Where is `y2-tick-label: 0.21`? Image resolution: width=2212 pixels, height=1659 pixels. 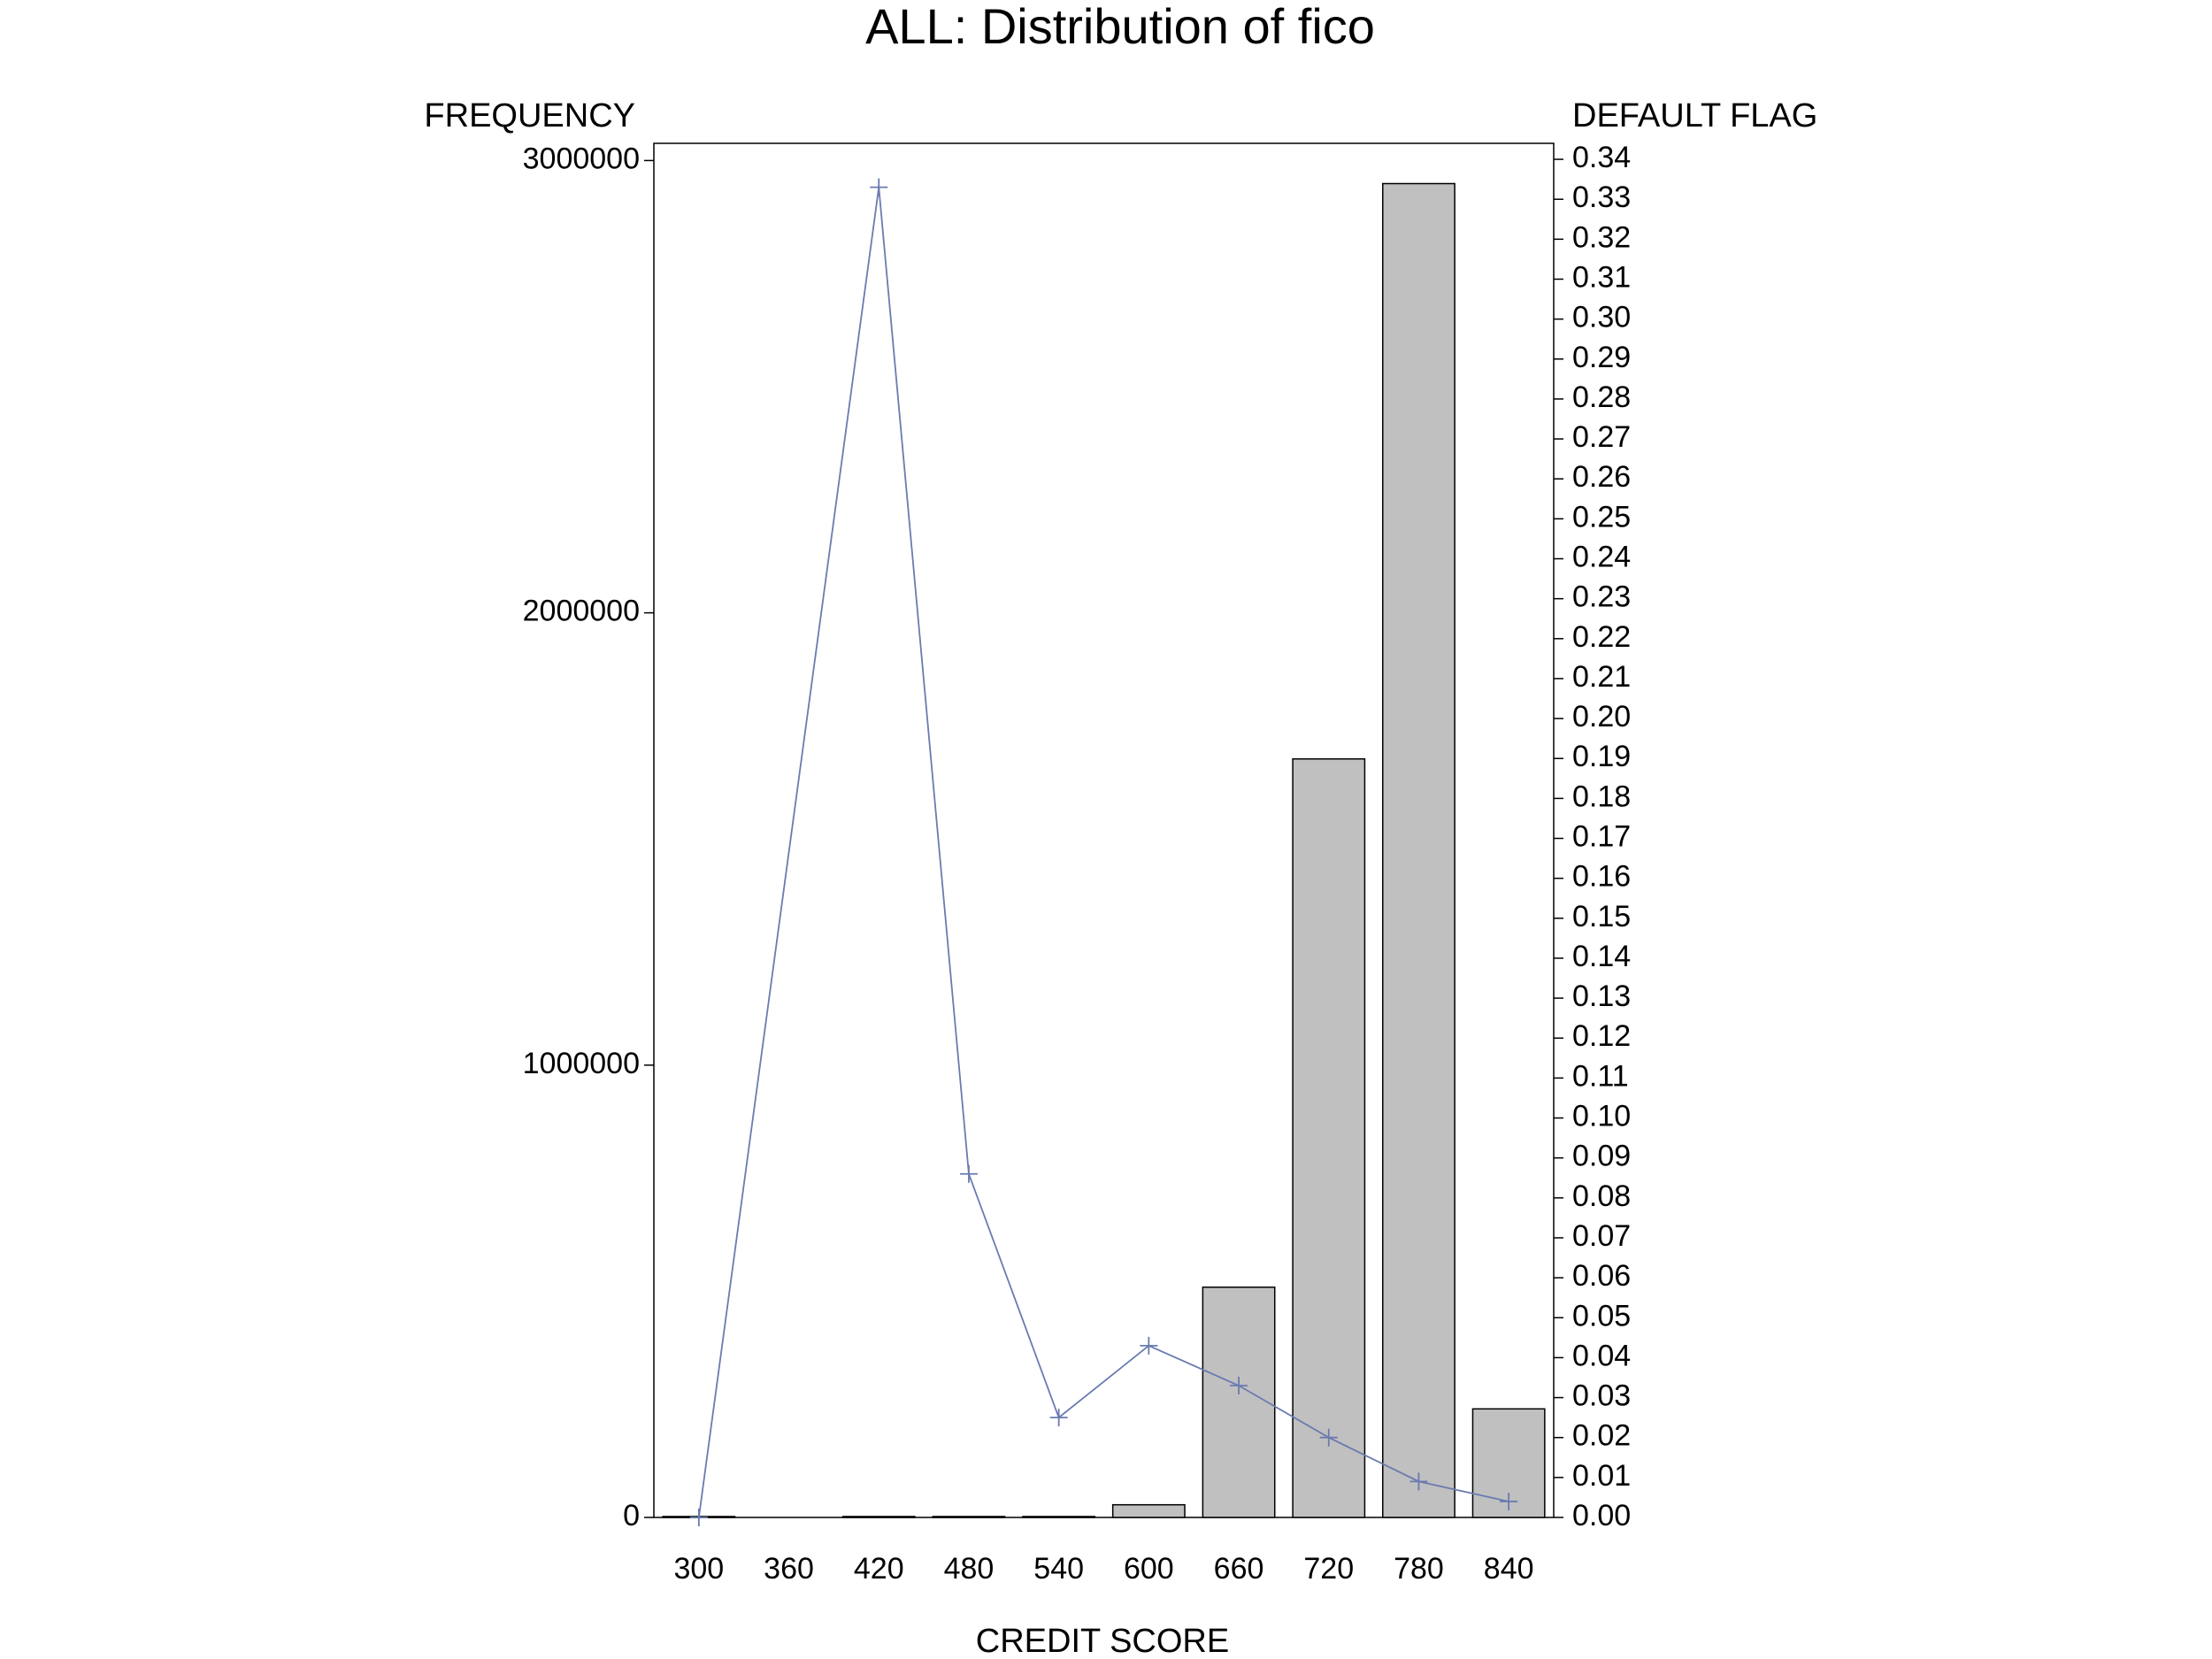 y2-tick-label: 0.21 is located at coordinates (1602, 677).